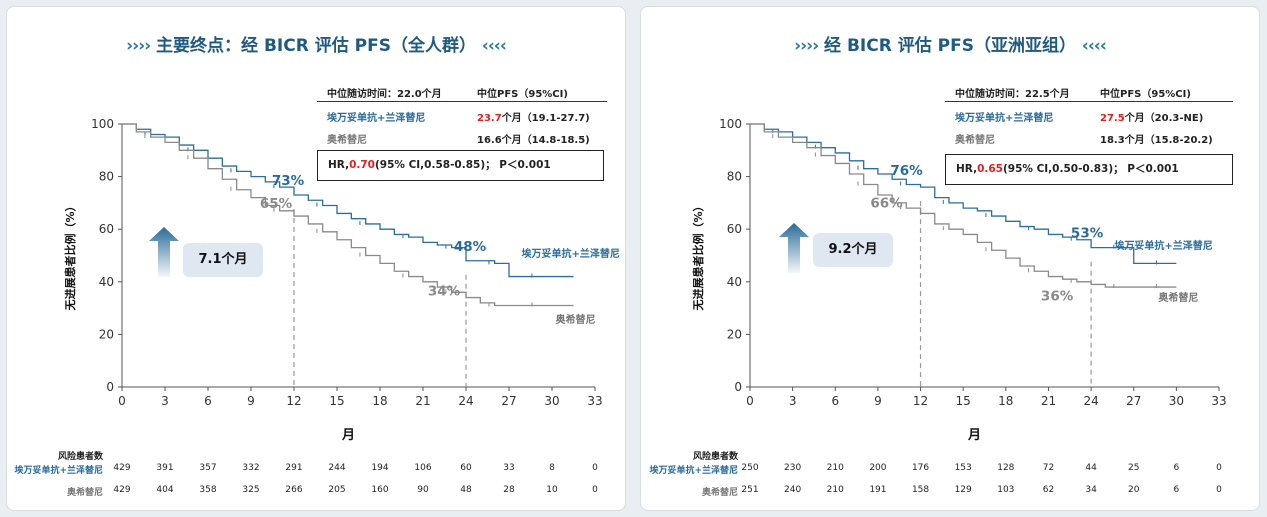 The height and width of the screenshot is (517, 1267). What do you see at coordinates (208, 468) in the screenshot?
I see `risk-cell: 357` at bounding box center [208, 468].